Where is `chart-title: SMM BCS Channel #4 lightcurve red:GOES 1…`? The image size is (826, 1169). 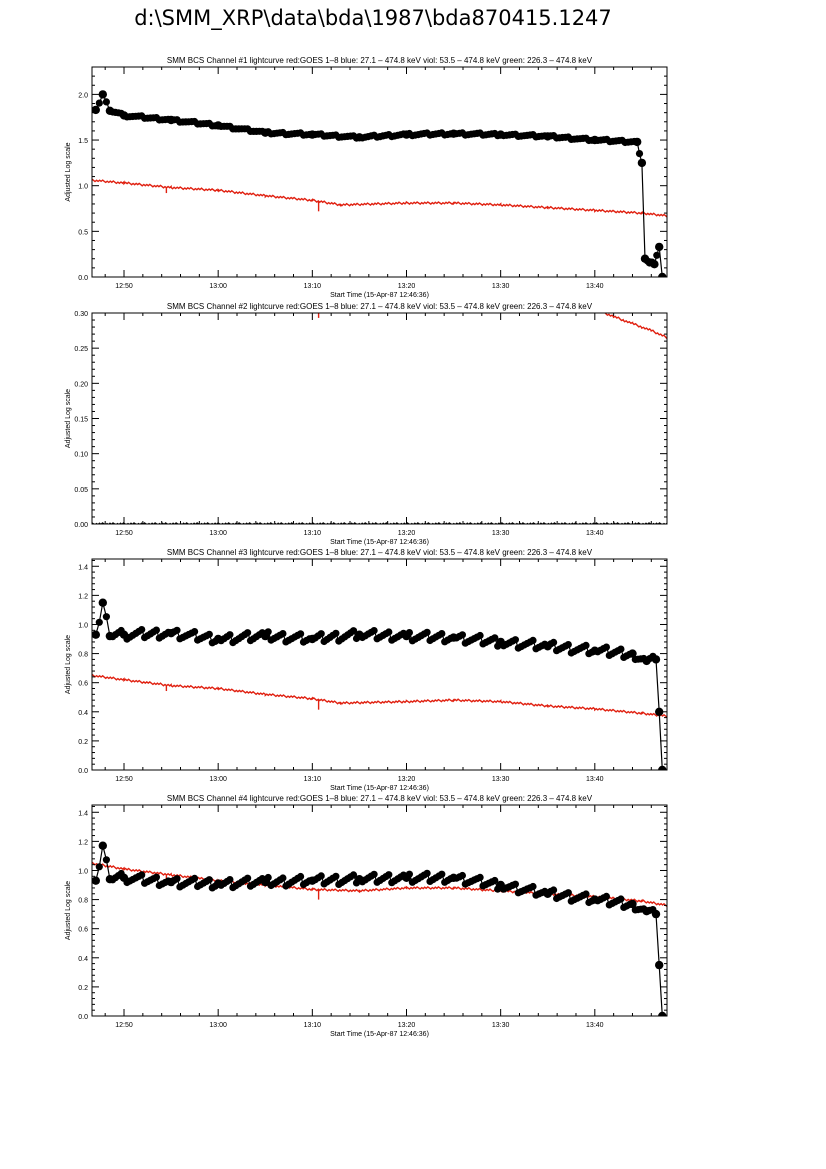
chart-title: SMM BCS Channel #4 lightcurve red:GOES 1… is located at coordinates (380, 798).